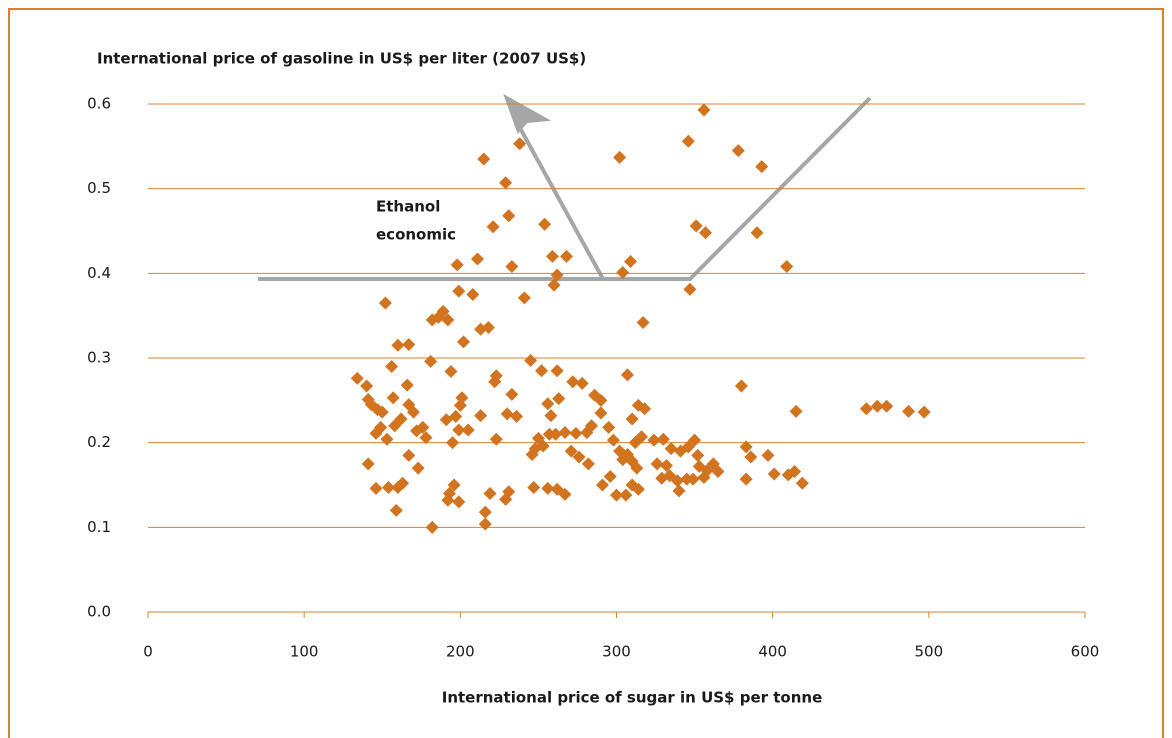 The width and height of the screenshot is (1172, 738). Describe the element at coordinates (99, 273) in the screenshot. I see `y-tick-label: 0.4` at that location.